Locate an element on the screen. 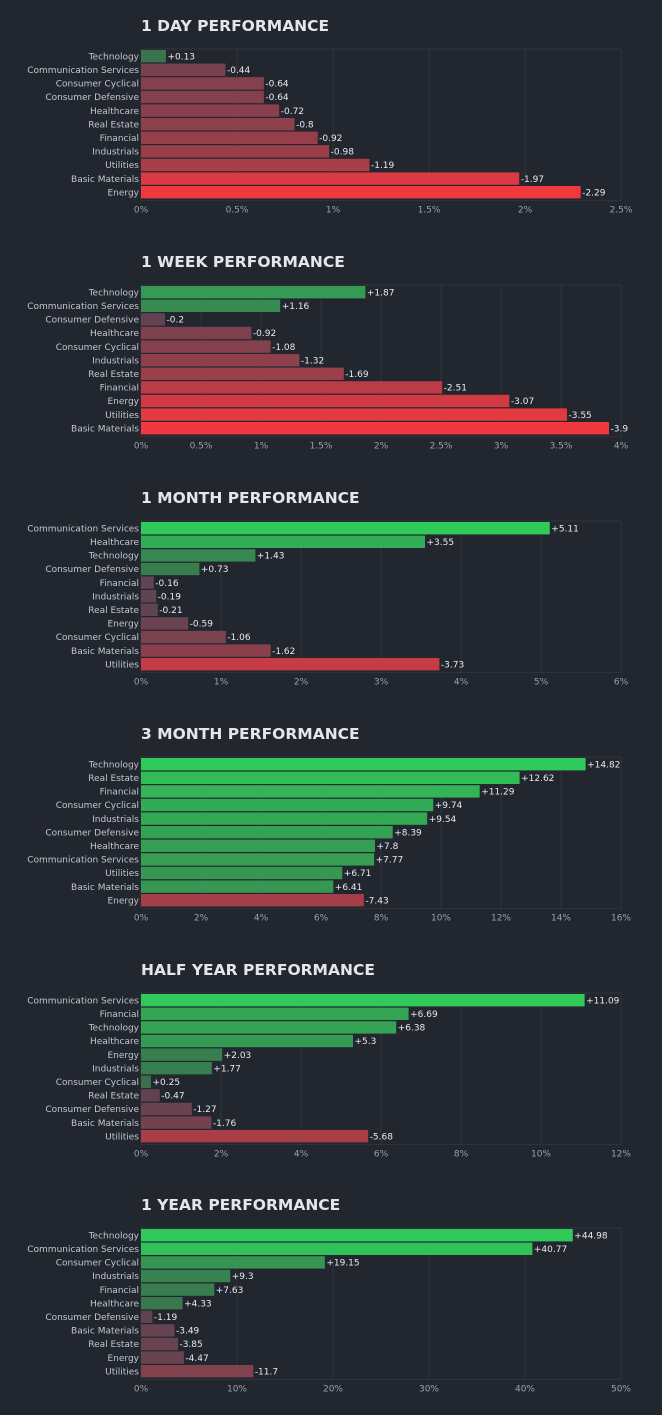 The image size is (662, 1415). data-label: +6.38 is located at coordinates (412, 1029).